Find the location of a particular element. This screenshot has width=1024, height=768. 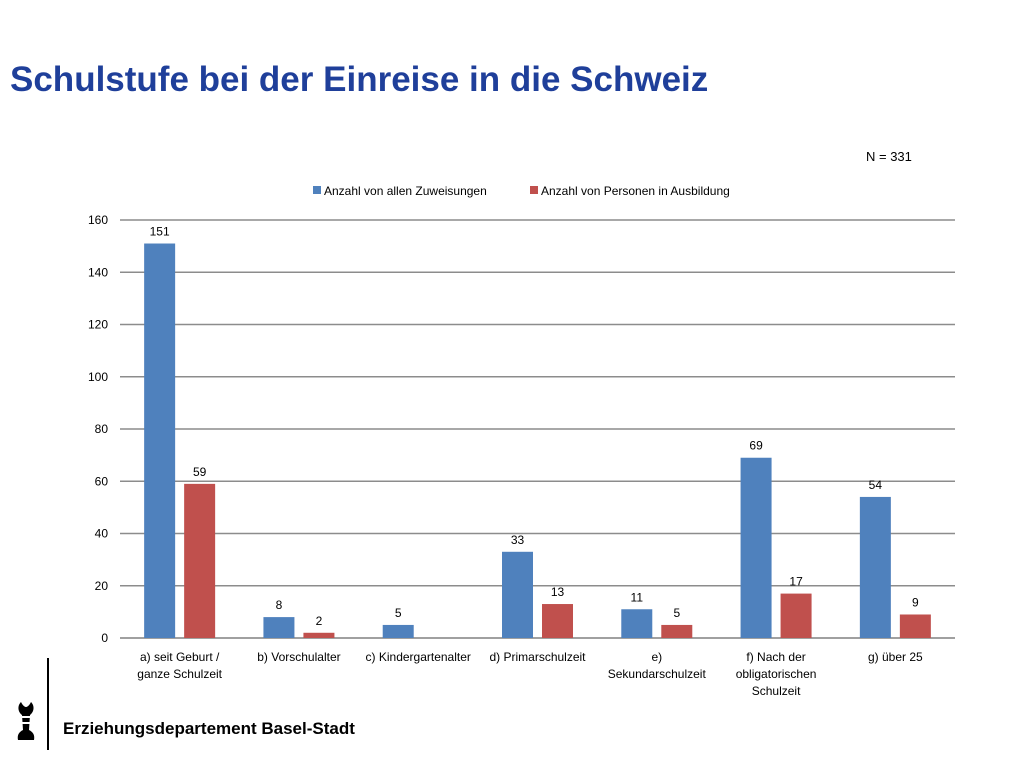

y-tick-label: 20 is located at coordinates (102, 586).